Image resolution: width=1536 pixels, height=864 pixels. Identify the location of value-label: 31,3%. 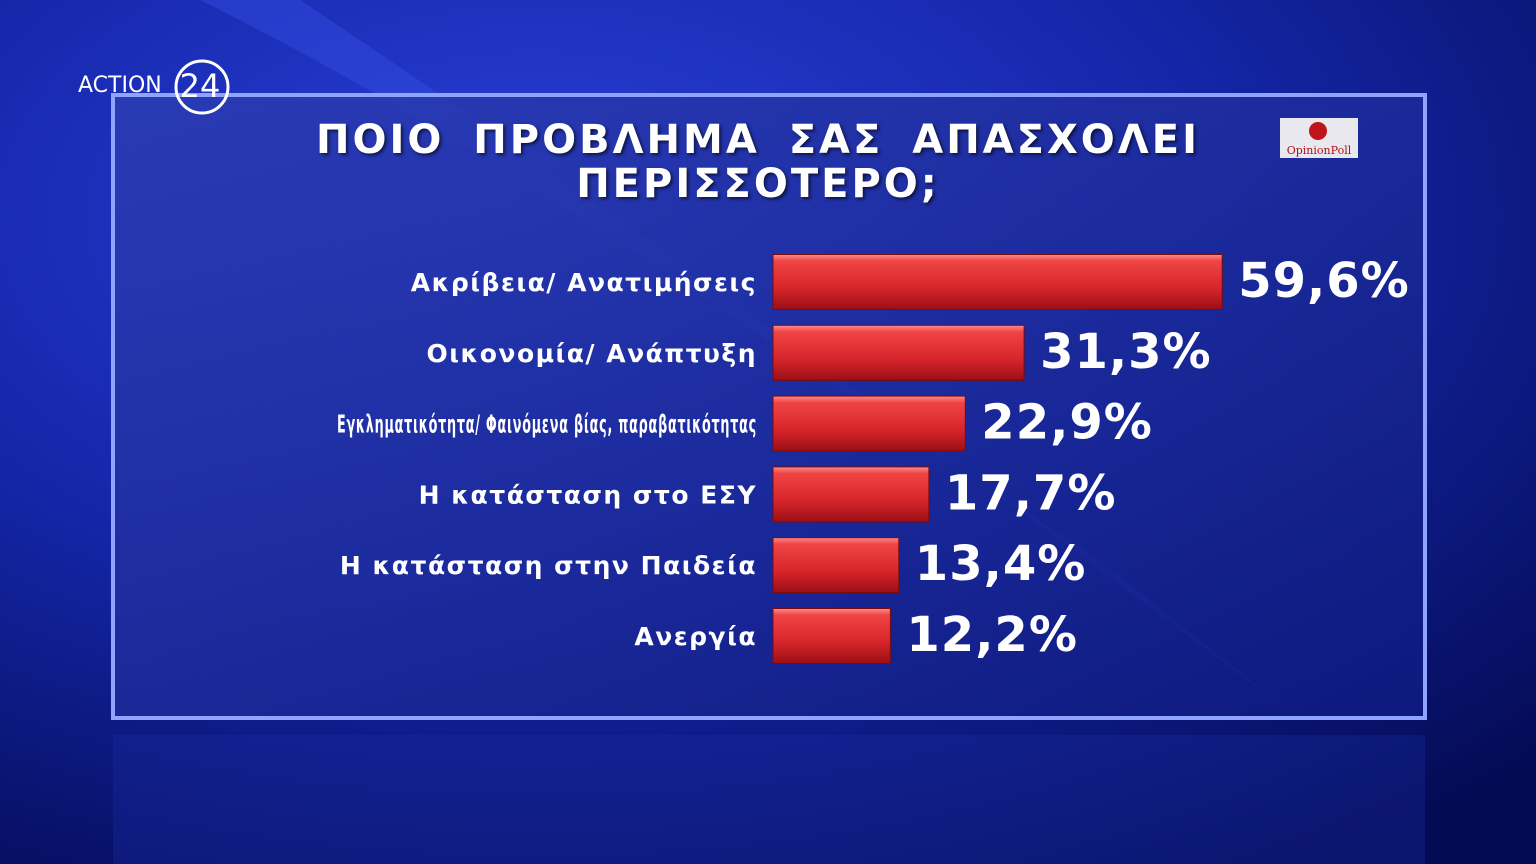
(1126, 352).